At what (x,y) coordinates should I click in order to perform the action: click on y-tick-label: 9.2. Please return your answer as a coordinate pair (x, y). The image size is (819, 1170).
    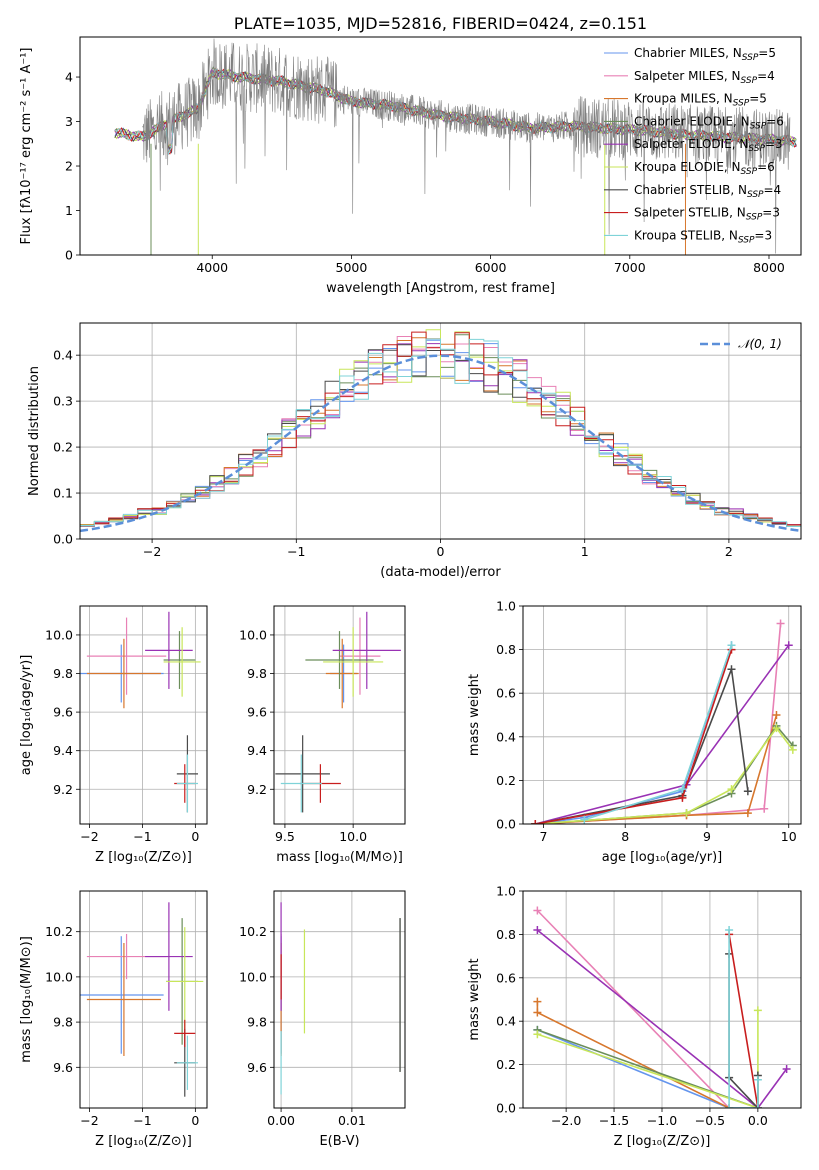
    Looking at the image, I should click on (257, 789).